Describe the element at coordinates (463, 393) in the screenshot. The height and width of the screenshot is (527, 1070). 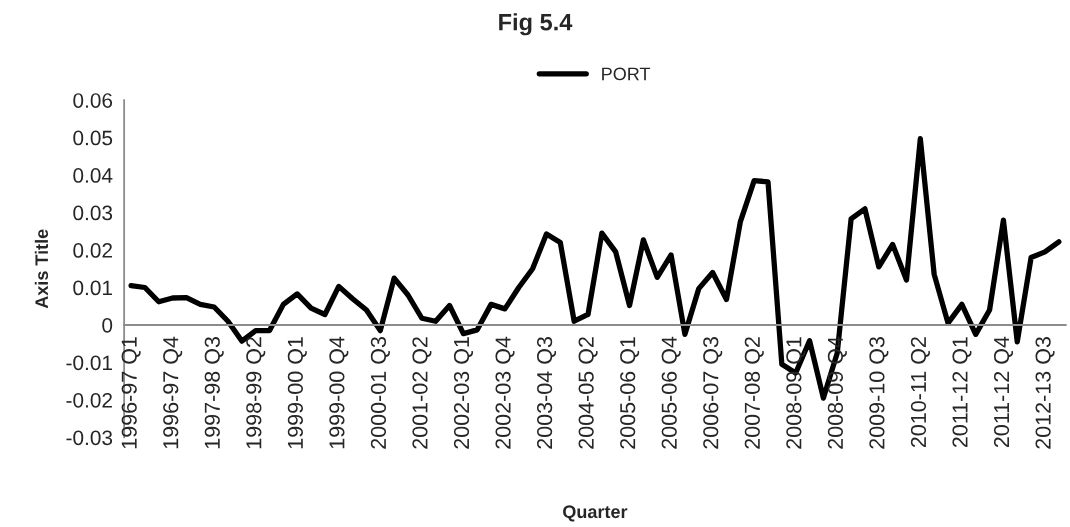
I see `x-tick-label: 2002-03 Q1` at that location.